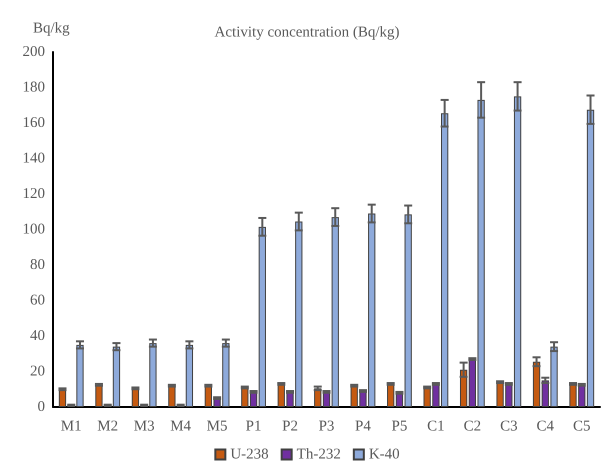 The width and height of the screenshot is (614, 475). Describe the element at coordinates (249, 454) in the screenshot. I see `legend-label: U-238` at that location.